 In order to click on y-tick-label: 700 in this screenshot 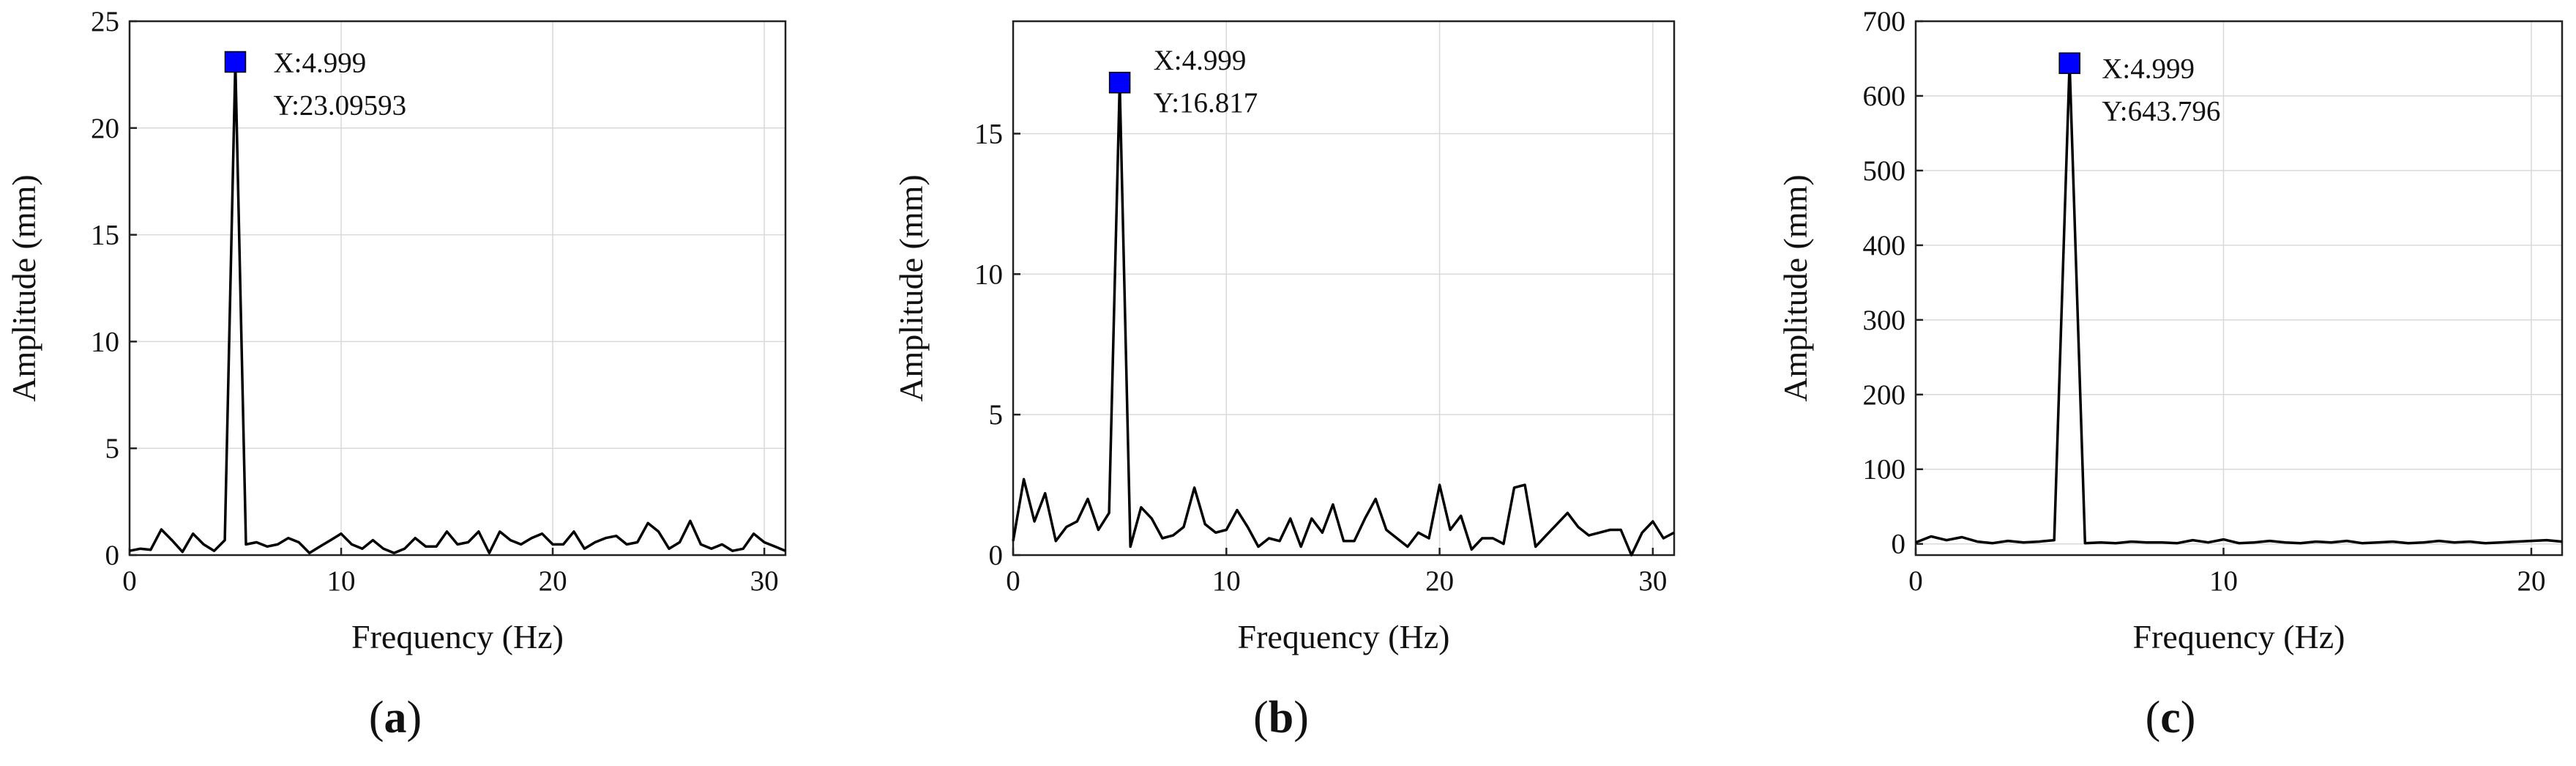, I will do `click(1884, 21)`.